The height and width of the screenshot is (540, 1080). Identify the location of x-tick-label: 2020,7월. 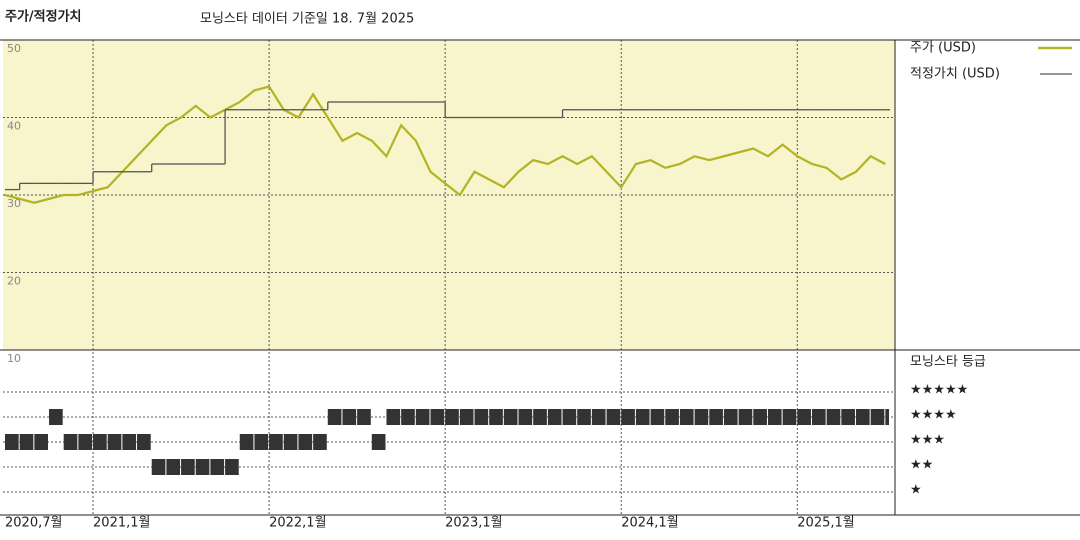
(33, 523).